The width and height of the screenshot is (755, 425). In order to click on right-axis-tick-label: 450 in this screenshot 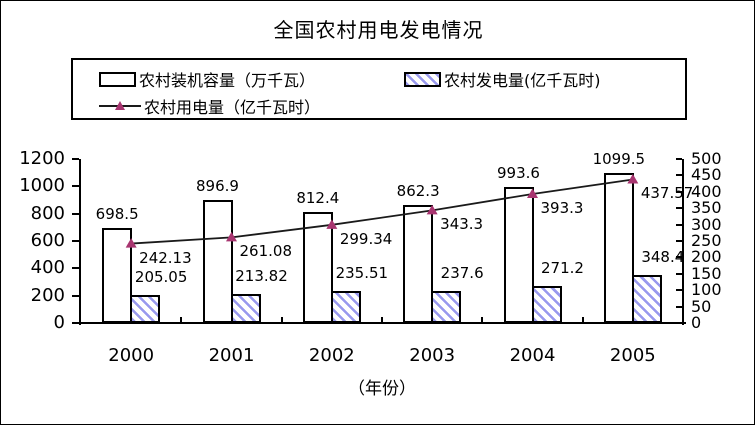, I will do `click(706, 175)`.